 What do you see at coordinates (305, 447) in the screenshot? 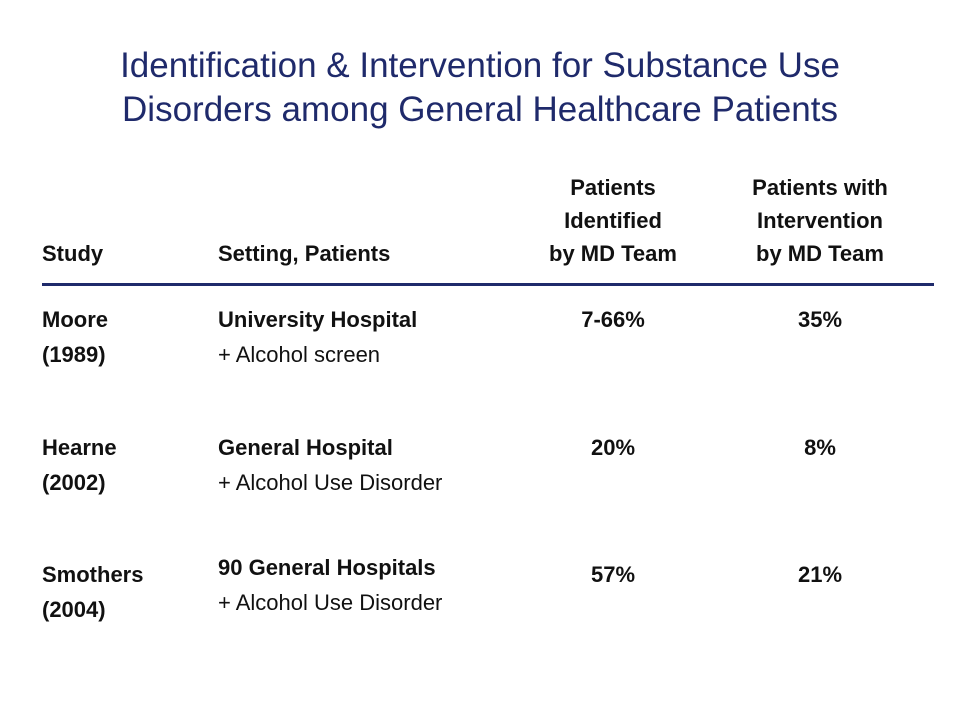
I see `setting-main: General Hospital` at bounding box center [305, 447].